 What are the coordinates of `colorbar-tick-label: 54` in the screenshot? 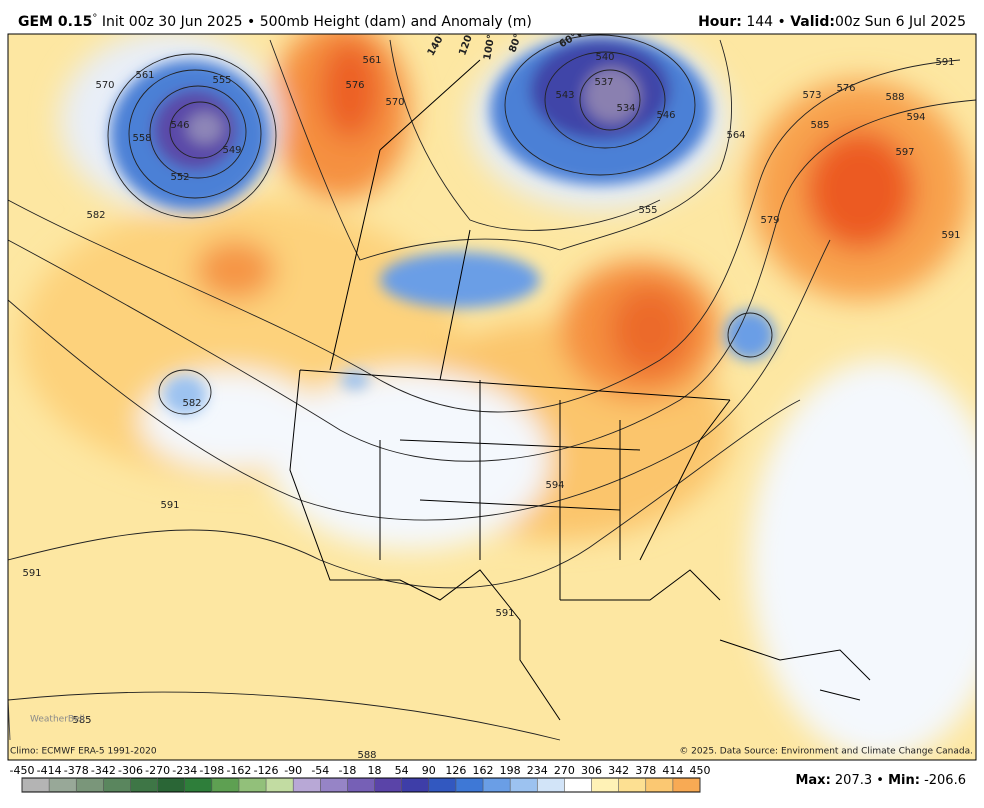 It's located at (402, 770).